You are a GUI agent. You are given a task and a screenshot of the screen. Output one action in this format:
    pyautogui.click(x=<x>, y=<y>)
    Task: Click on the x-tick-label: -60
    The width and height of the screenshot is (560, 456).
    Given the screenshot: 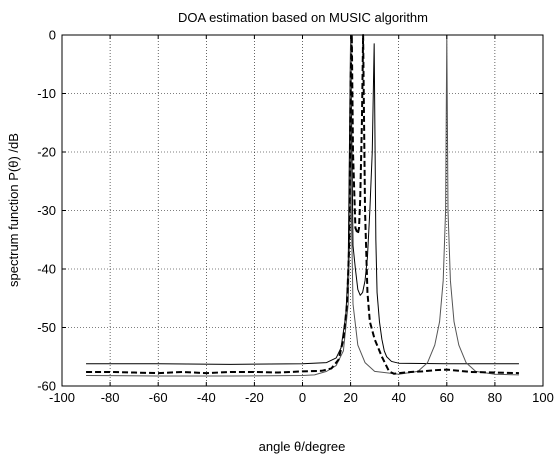 What is the action you would take?
    pyautogui.click(x=158, y=397)
    